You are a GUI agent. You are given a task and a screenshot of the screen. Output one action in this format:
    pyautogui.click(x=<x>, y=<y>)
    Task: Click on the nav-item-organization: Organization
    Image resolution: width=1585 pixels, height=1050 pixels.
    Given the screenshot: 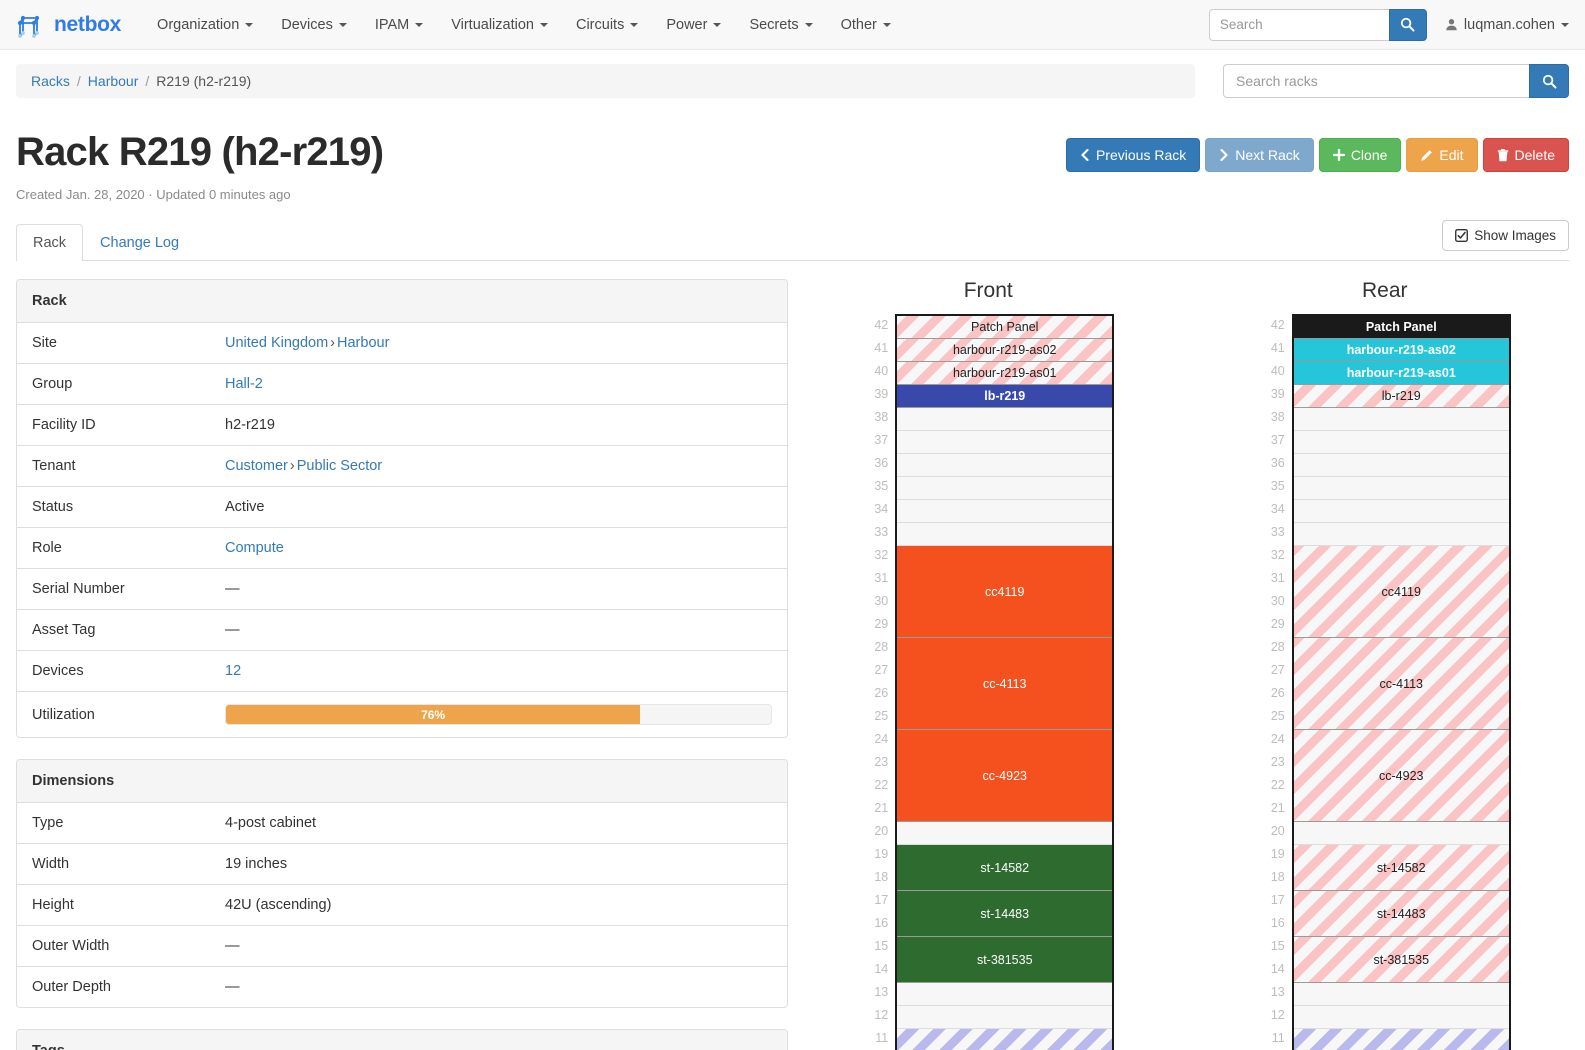 What is the action you would take?
    pyautogui.click(x=205, y=25)
    